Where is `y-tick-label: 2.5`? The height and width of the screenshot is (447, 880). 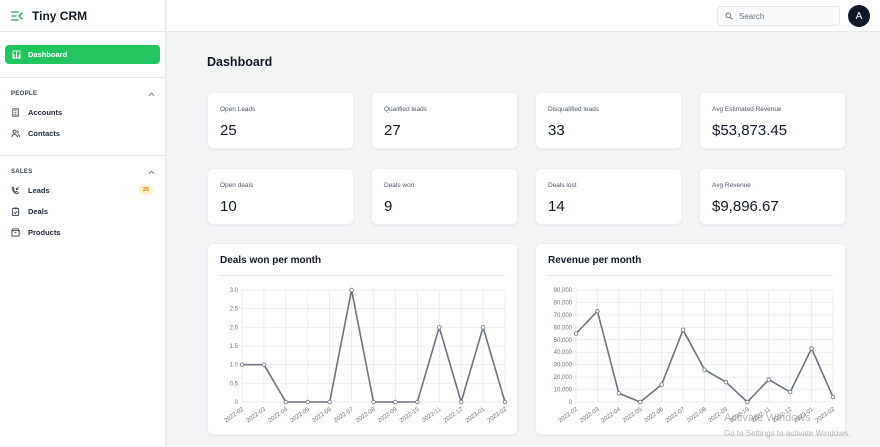
y-tick-label: 2.5 is located at coordinates (234, 310).